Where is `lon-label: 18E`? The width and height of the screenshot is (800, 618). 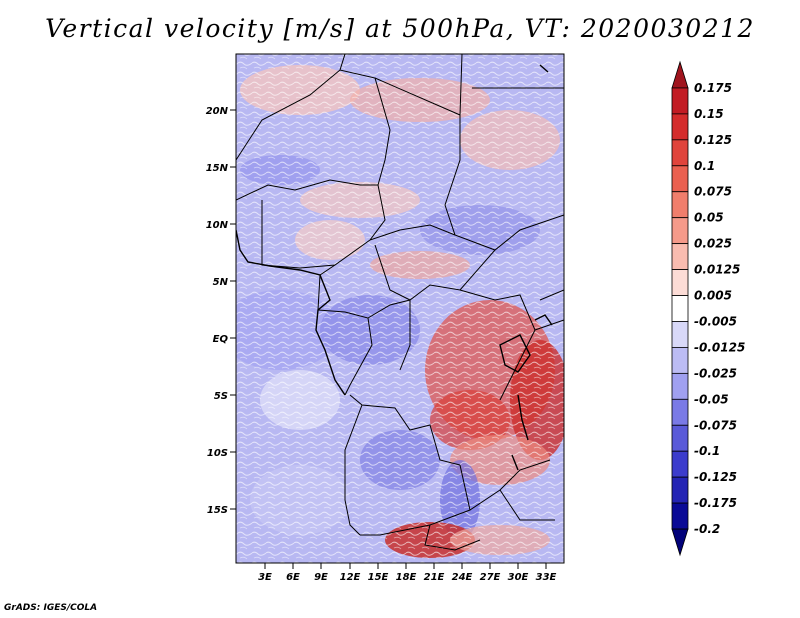 lon-label: 18E is located at coordinates (406, 577).